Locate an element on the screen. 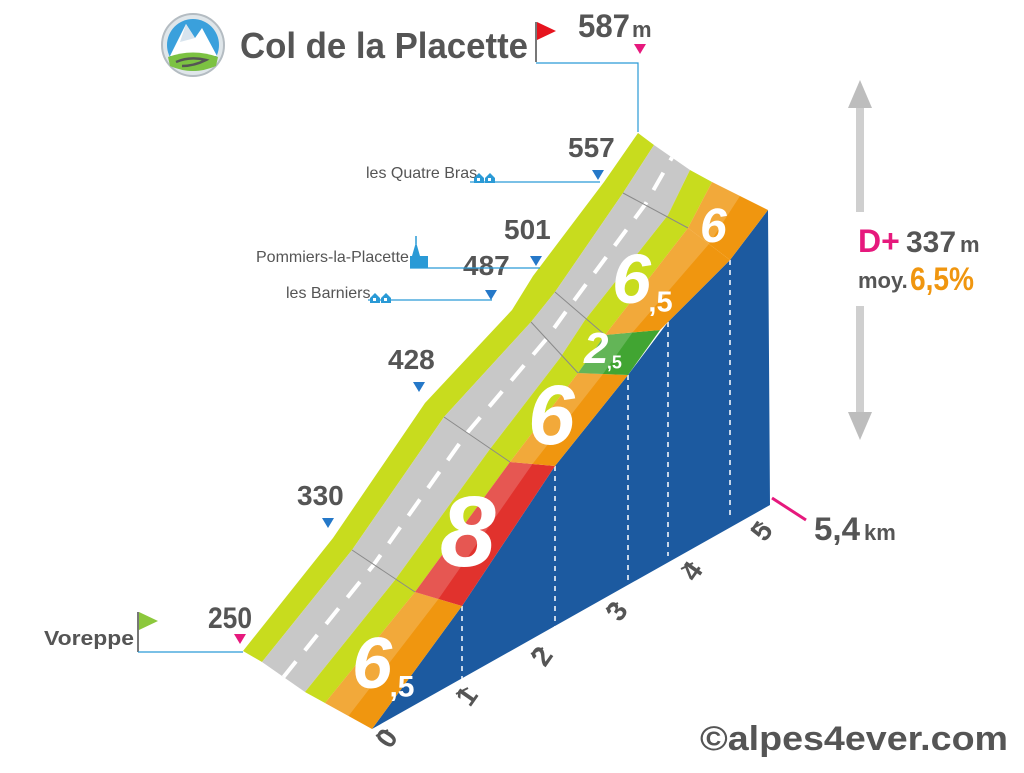 The height and width of the screenshot is (773, 1024). gradient-label-km-3: 2 is located at coordinates (596, 348).